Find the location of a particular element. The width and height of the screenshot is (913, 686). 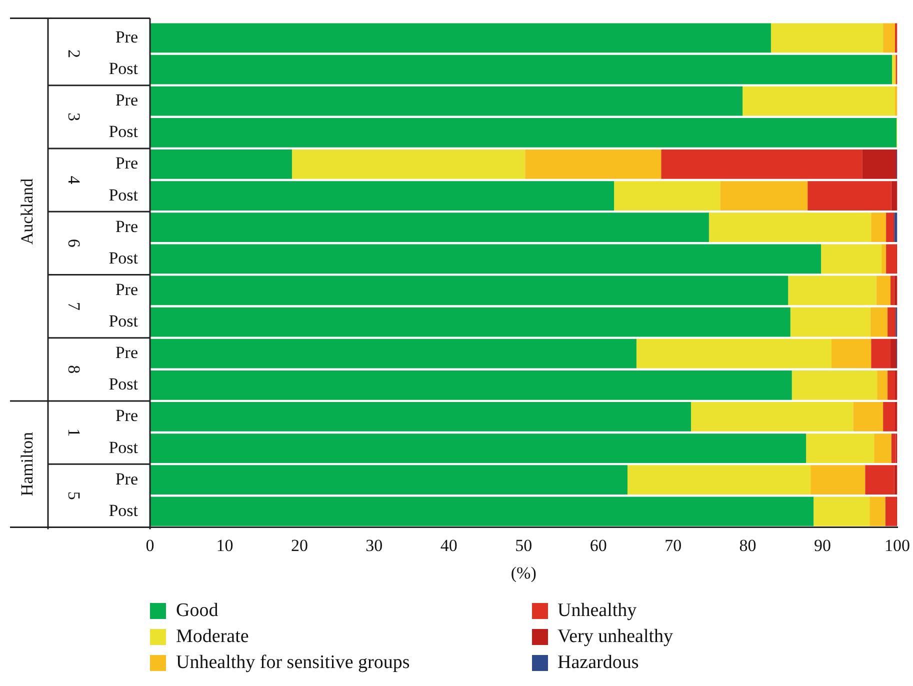

x-tick-label: 30 is located at coordinates (374, 545).